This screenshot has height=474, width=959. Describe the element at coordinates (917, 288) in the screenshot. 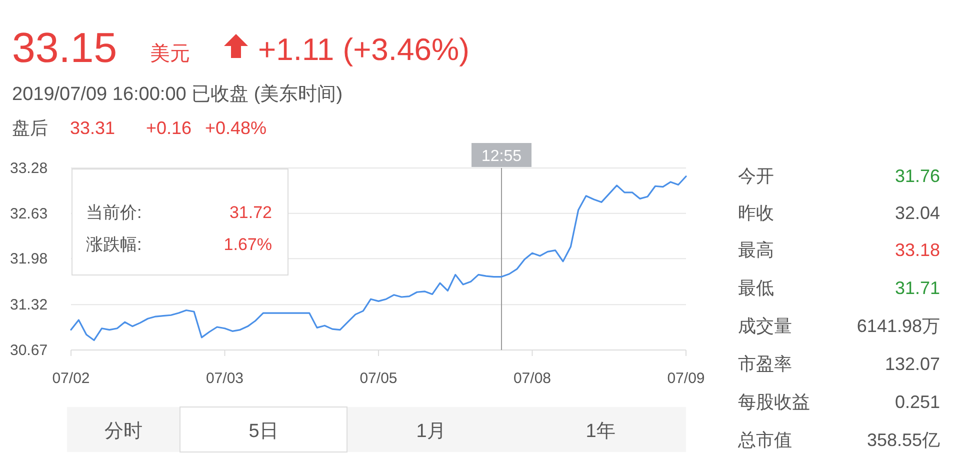

I see `annotation: 31.71` at that location.